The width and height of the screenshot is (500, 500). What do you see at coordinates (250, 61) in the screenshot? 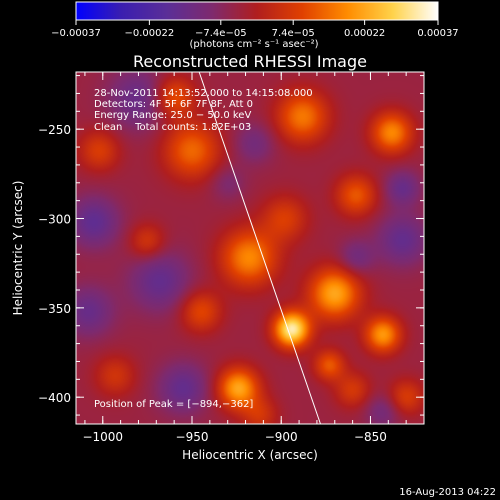
I see `chart-title: Reconstructed RHESSI Image` at bounding box center [250, 61].